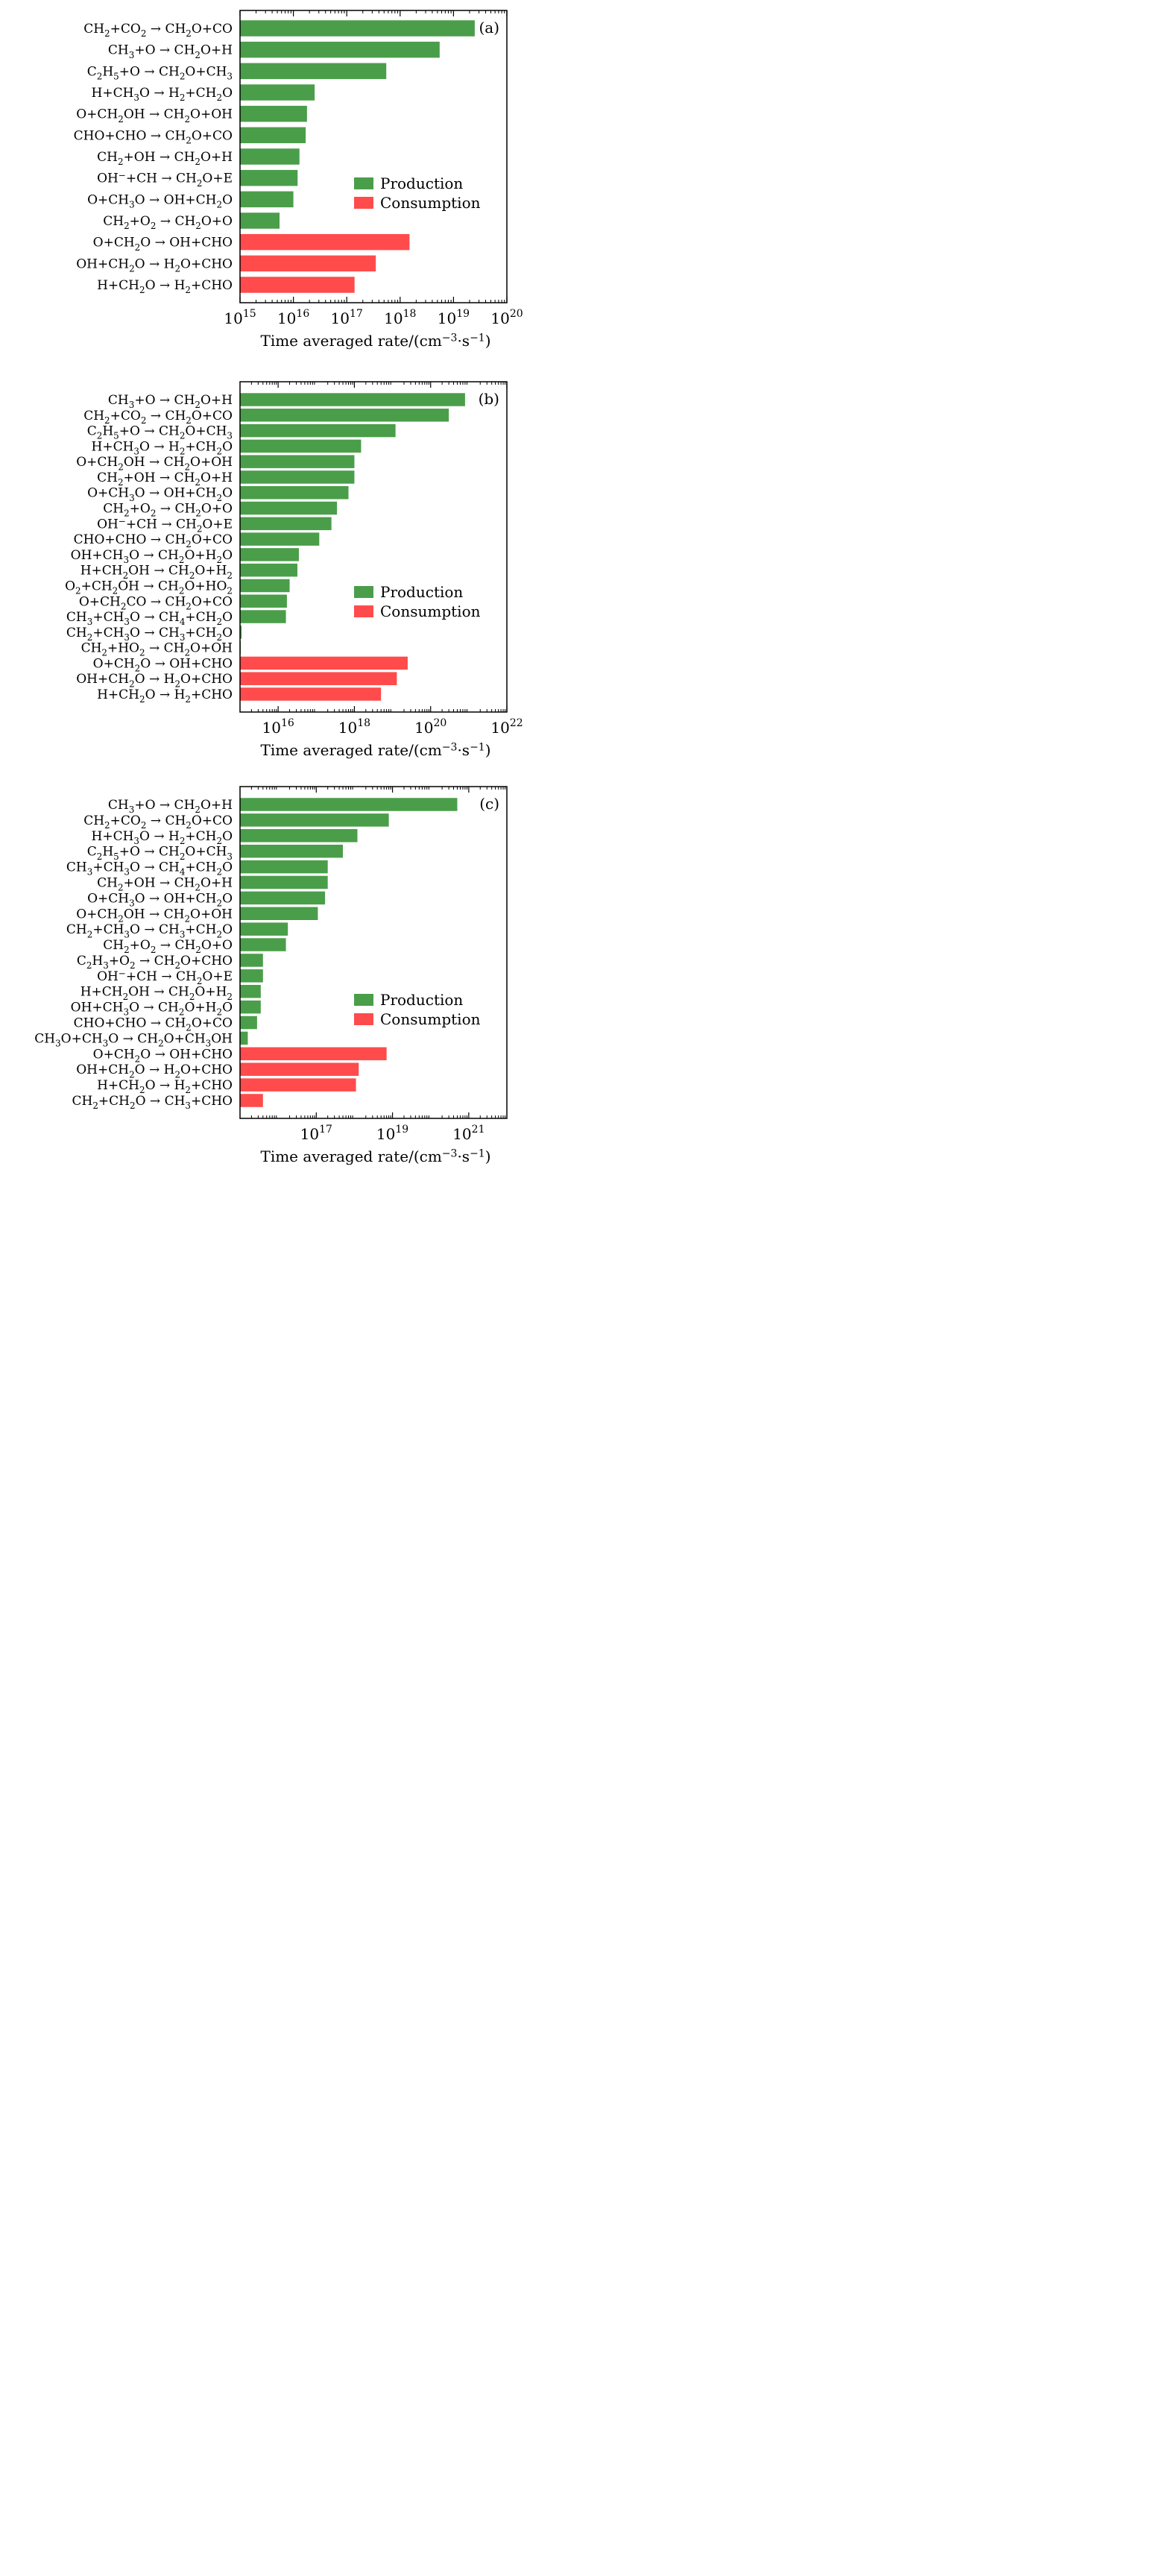 This screenshot has width=1174, height=2576. I want to click on category-label: CH2+OH → CH2O+H, so click(165, 884).